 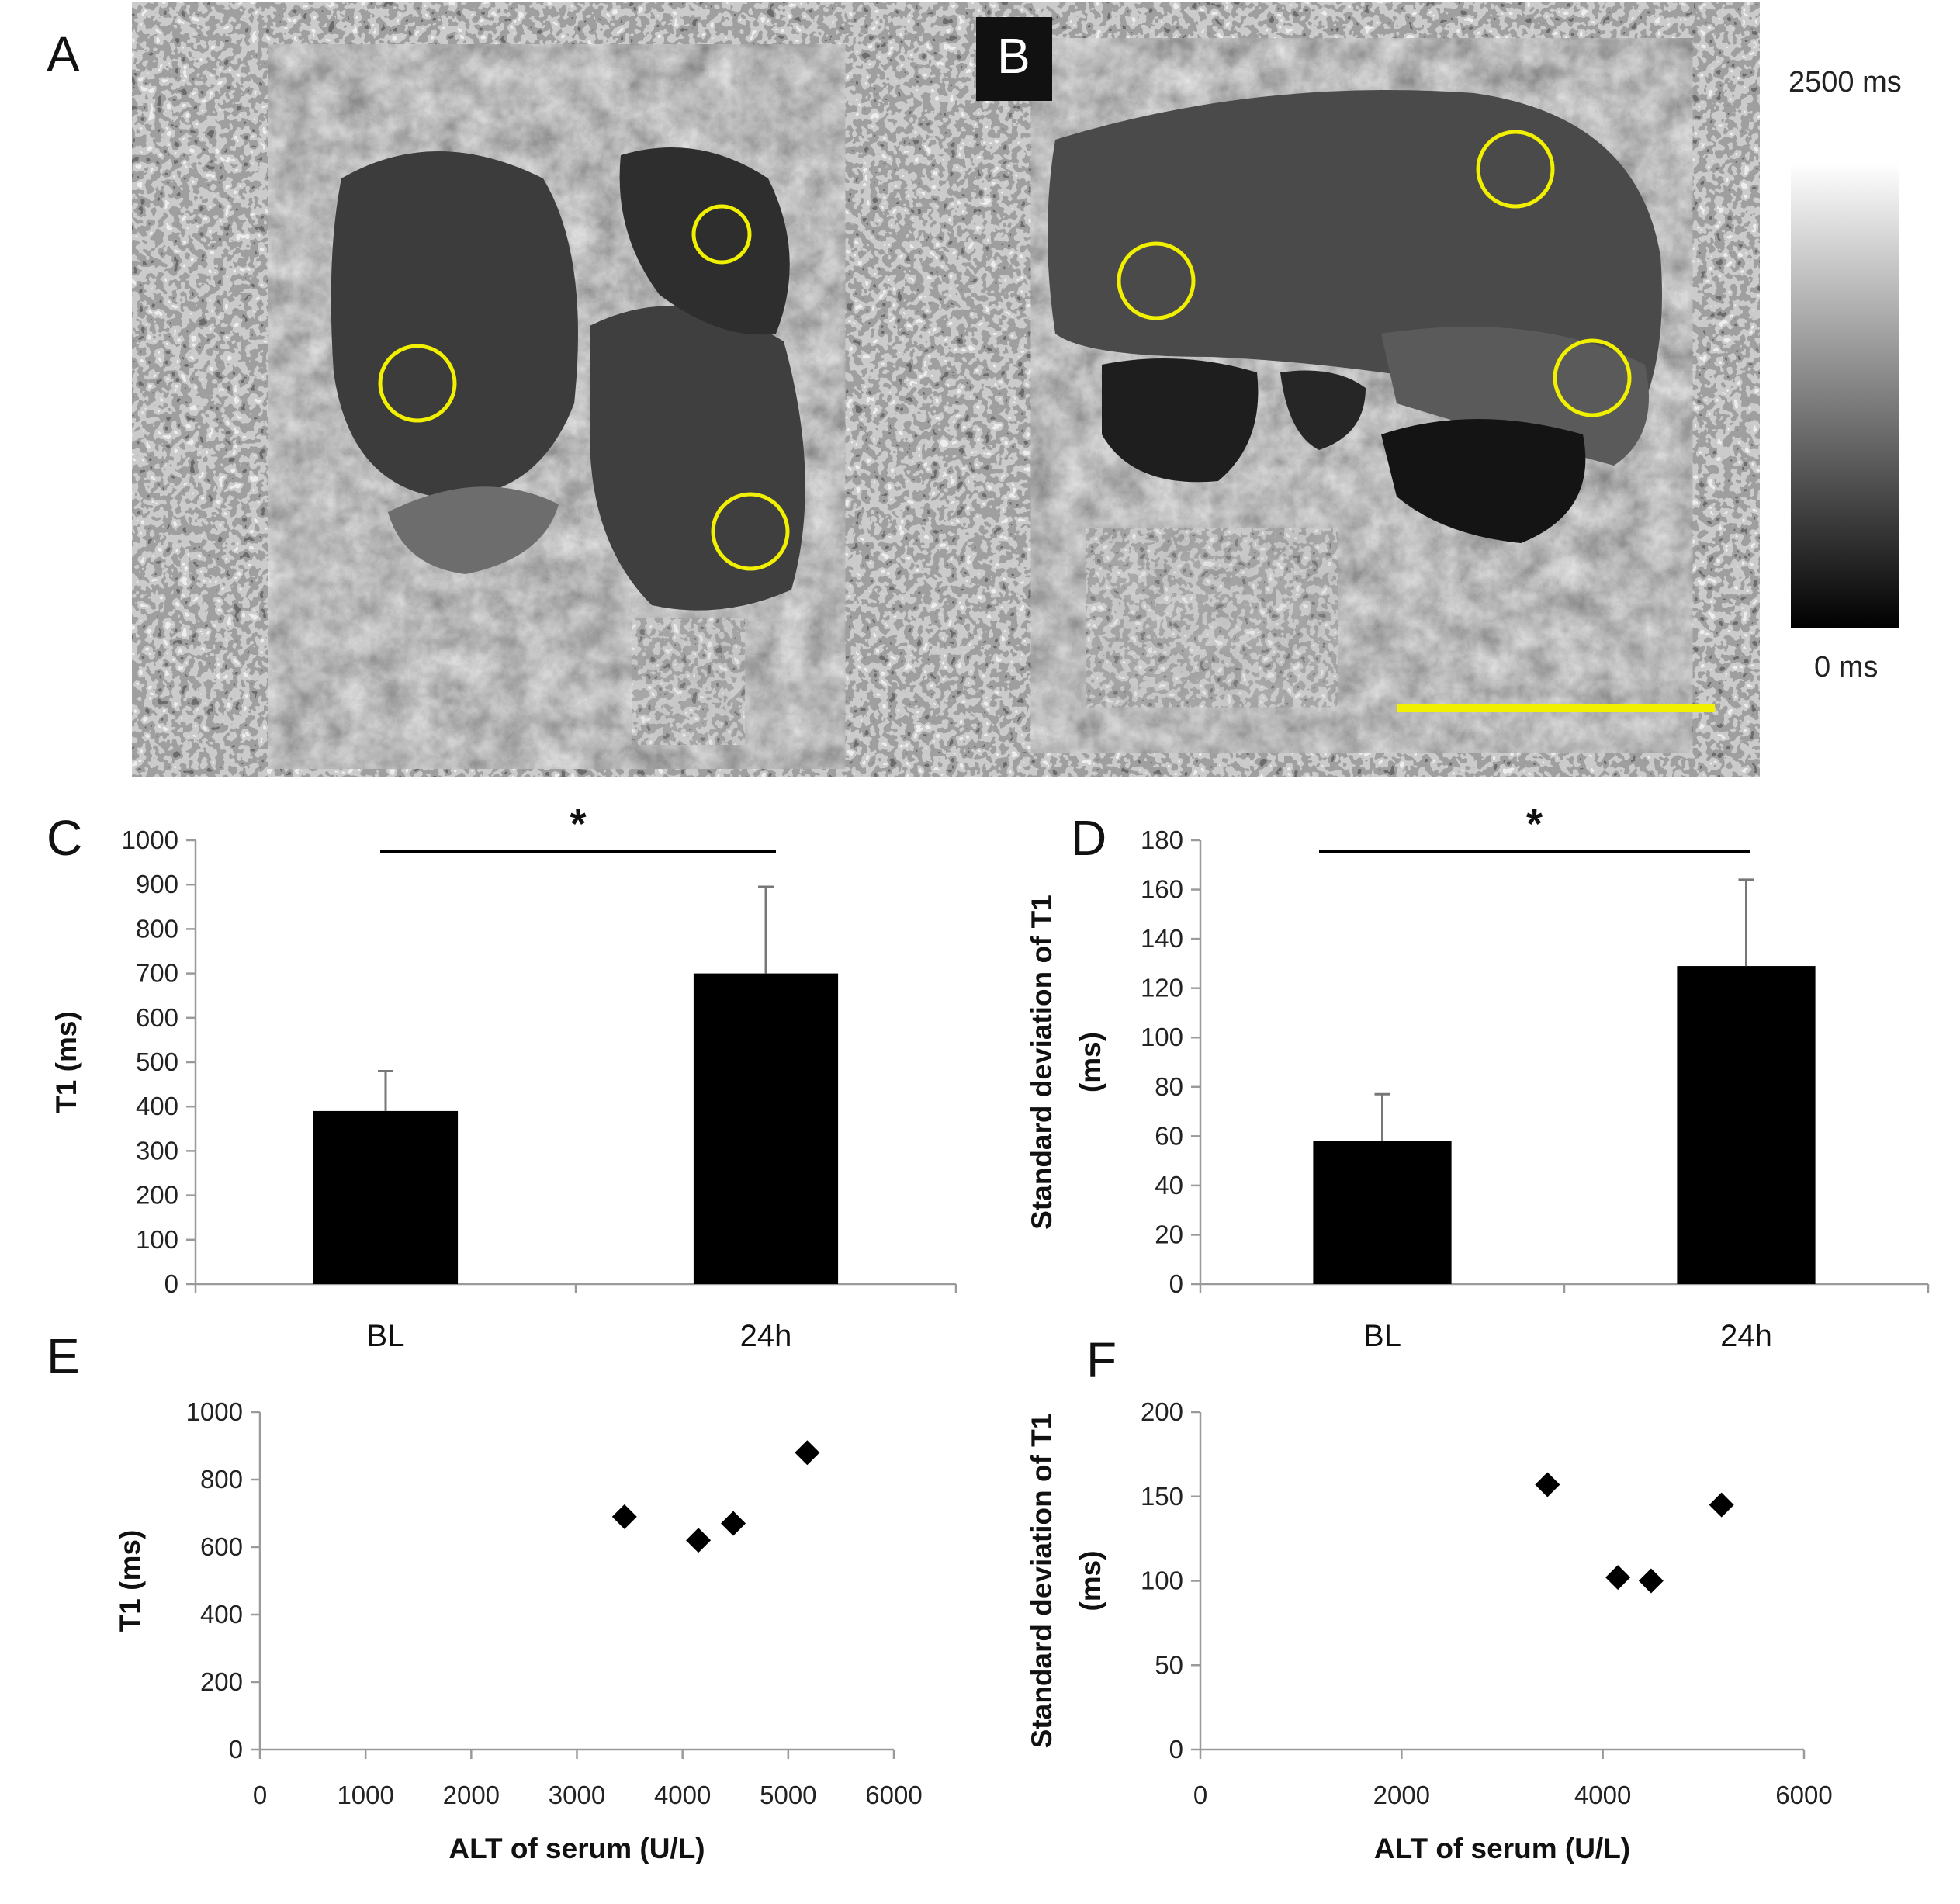 What do you see at coordinates (1101, 1360) in the screenshot?
I see `panel-letter-f: F` at bounding box center [1101, 1360].